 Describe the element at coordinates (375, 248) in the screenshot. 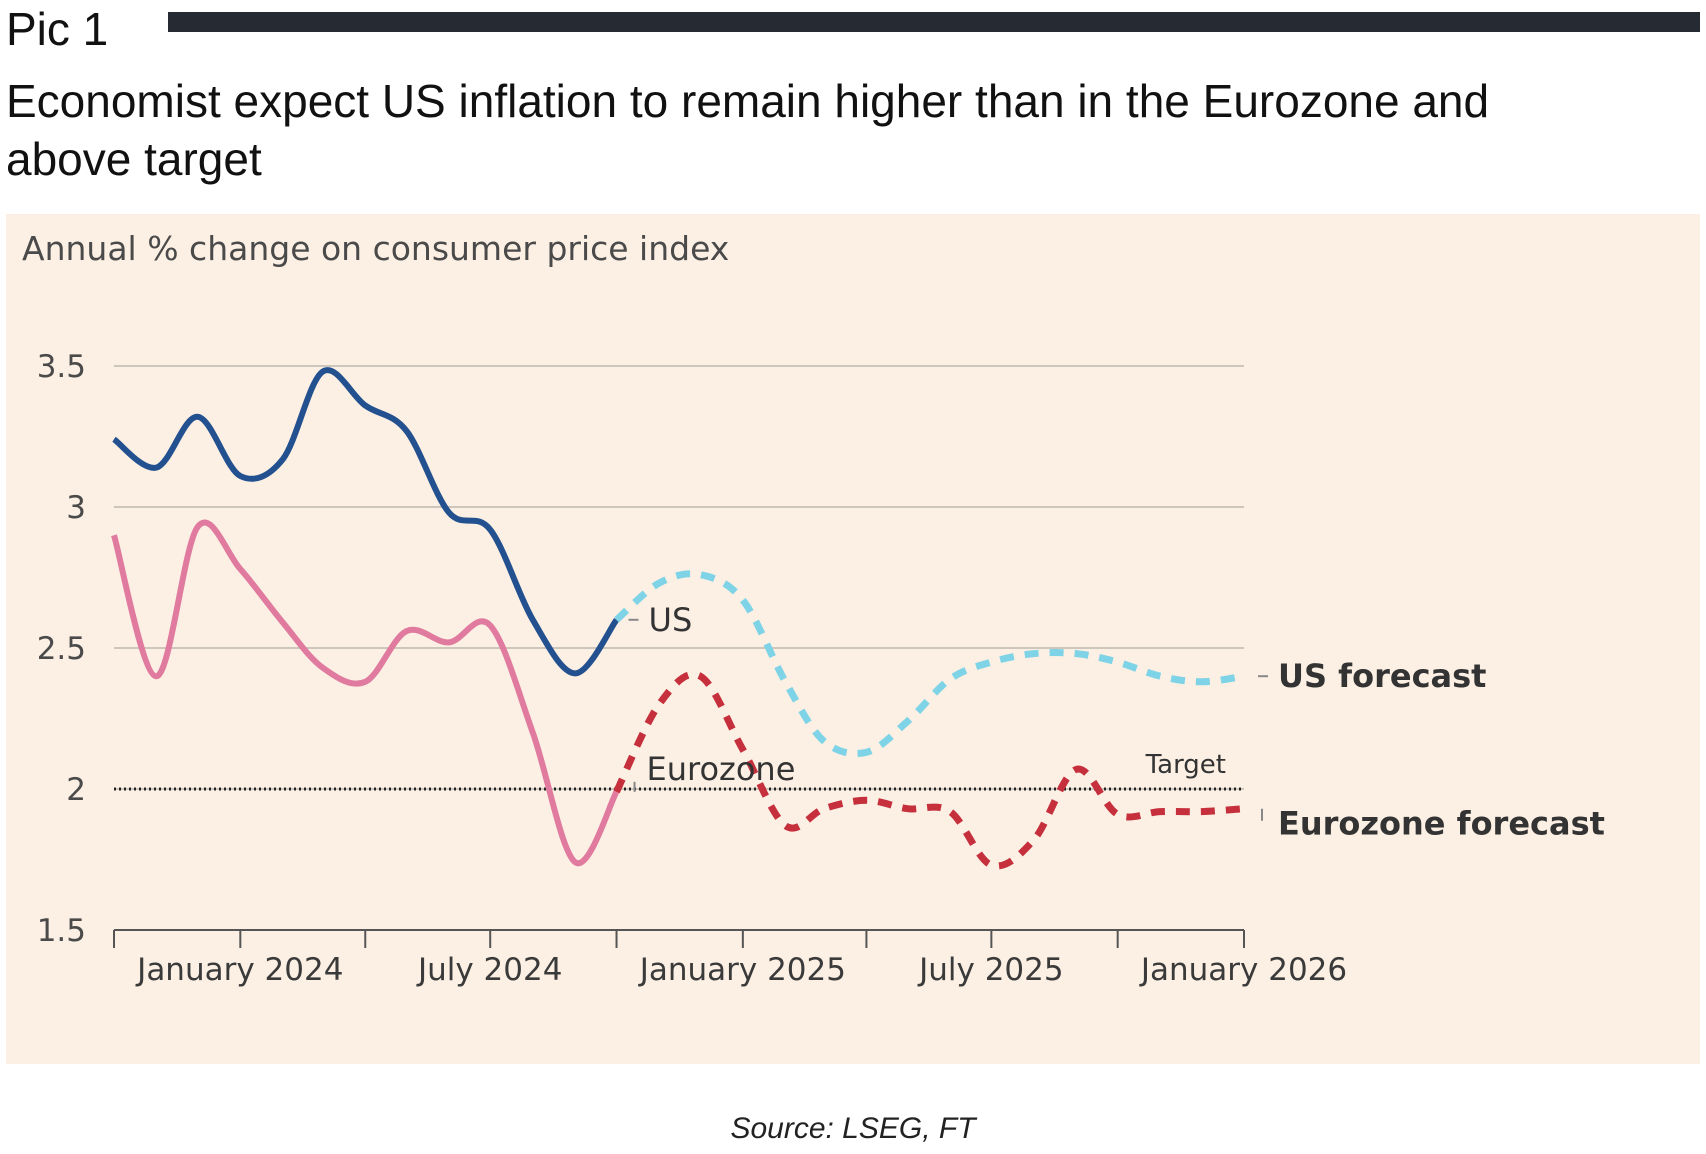

I see `chart-subtitle: Annual % change on consumer price index` at that location.